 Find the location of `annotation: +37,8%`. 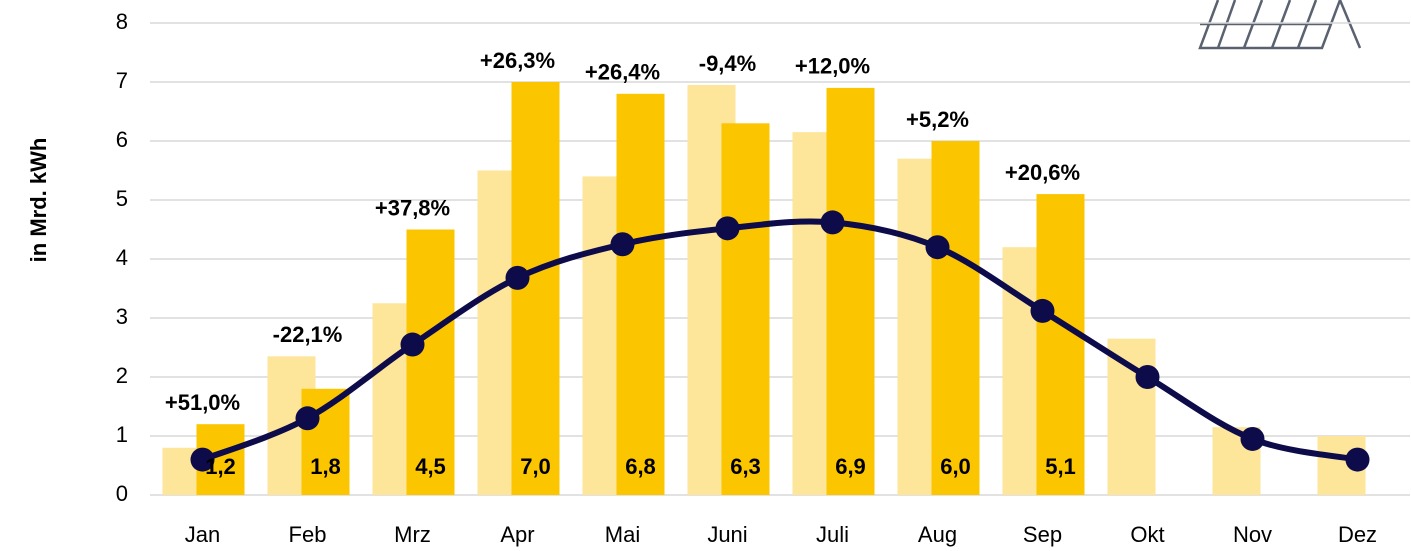

annotation: +37,8% is located at coordinates (412, 207).